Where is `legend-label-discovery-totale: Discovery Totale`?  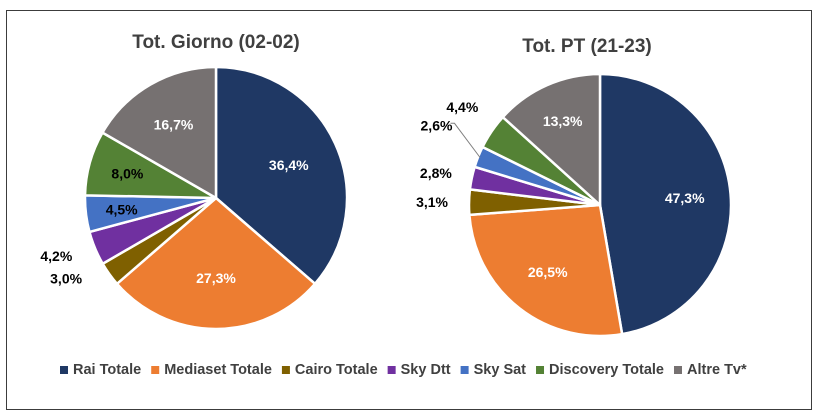
legend-label-discovery-totale: Discovery Totale is located at coordinates (606, 370).